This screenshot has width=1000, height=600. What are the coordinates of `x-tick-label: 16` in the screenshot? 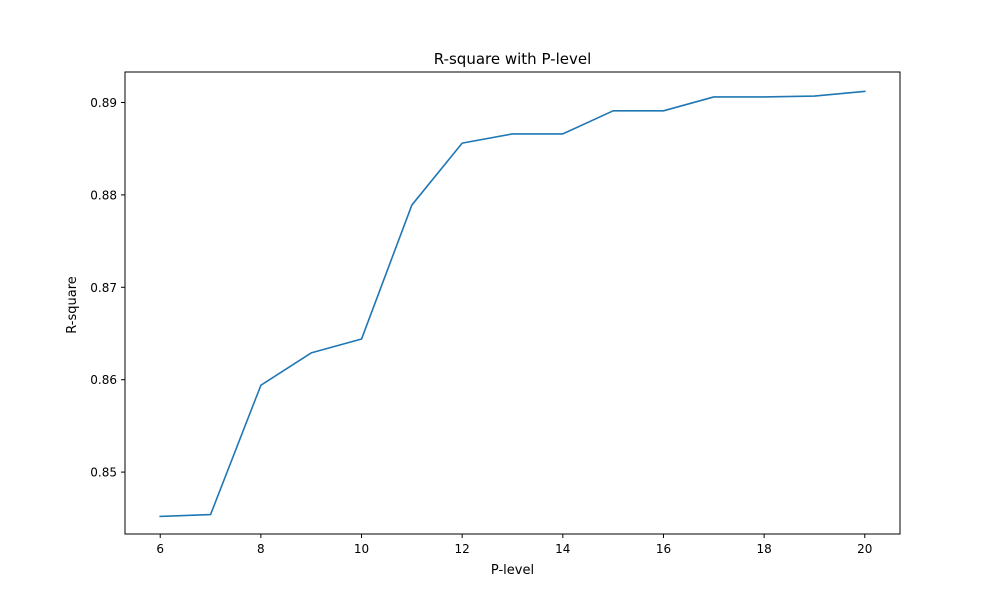 It's located at (663, 549).